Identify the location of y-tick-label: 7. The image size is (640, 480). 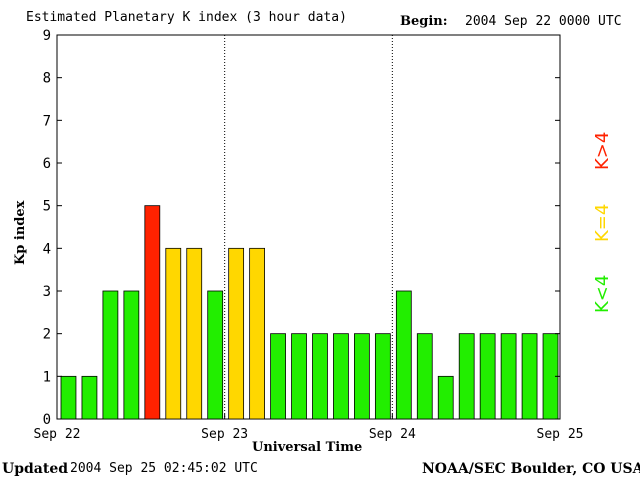
(47, 121).